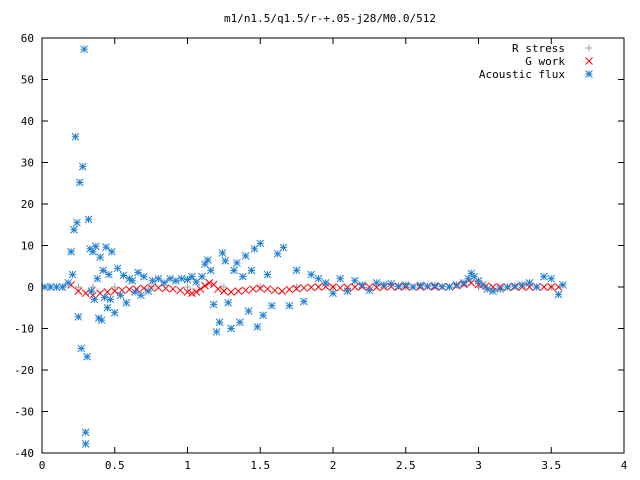  What do you see at coordinates (330, 18) in the screenshot?
I see `chart-title: m1/n1.5/q1.5/r-+.05-j28/M0.0/512` at bounding box center [330, 18].